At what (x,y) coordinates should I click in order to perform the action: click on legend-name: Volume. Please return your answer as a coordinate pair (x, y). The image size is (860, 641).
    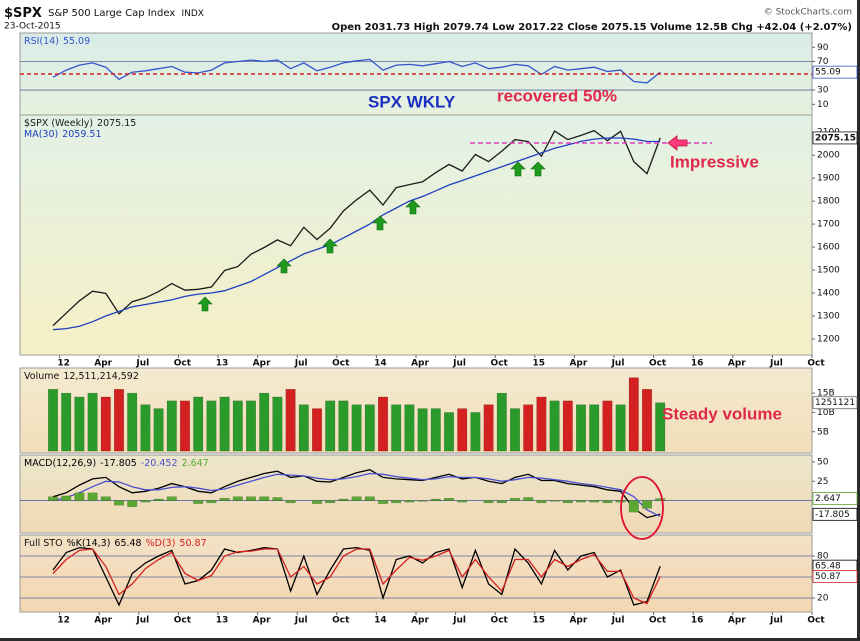
    Looking at the image, I should click on (41, 376).